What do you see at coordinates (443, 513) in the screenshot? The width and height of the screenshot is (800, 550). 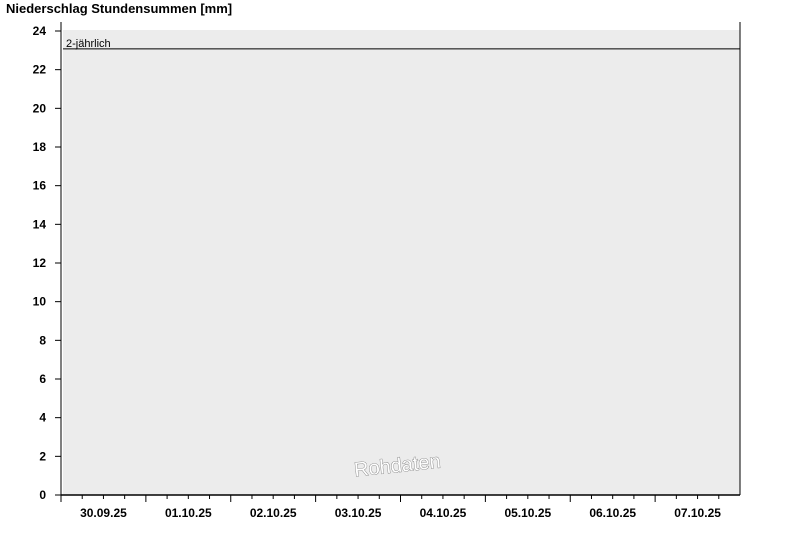 I see `x-tick-label: 04.10.25` at bounding box center [443, 513].